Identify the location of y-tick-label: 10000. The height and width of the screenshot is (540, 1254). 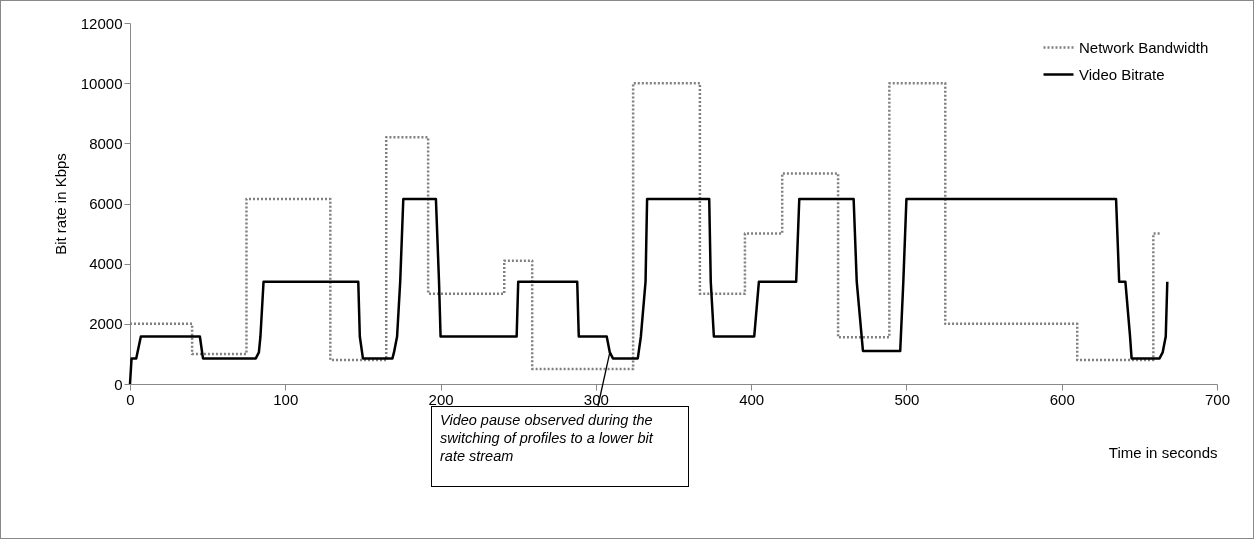
(101, 83).